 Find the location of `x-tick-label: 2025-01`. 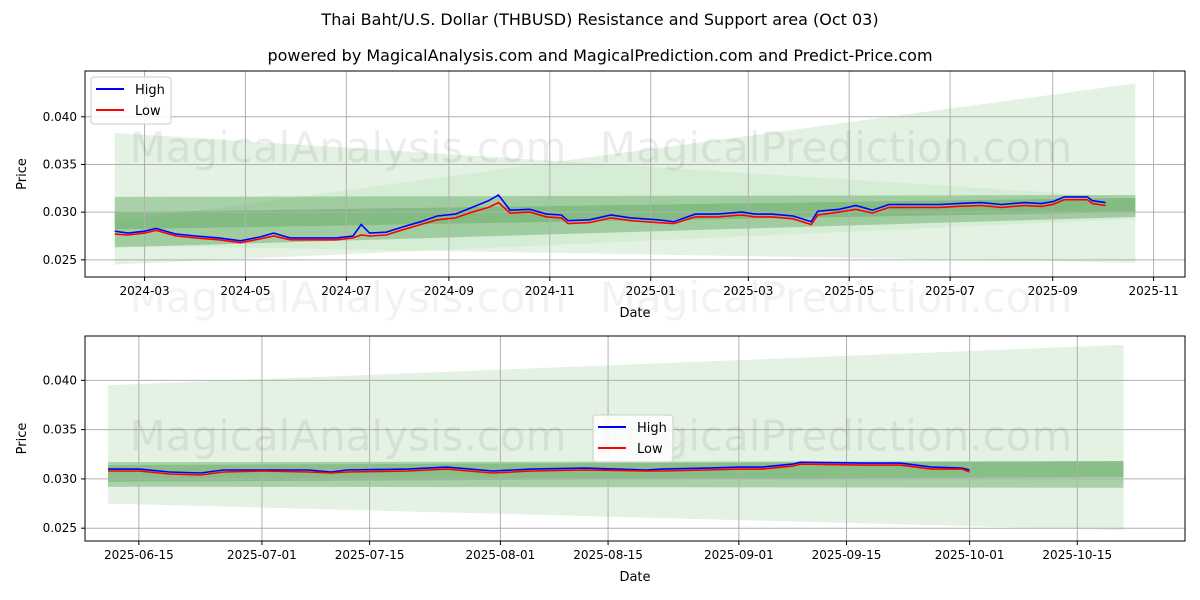

x-tick-label: 2025-01 is located at coordinates (651, 291).